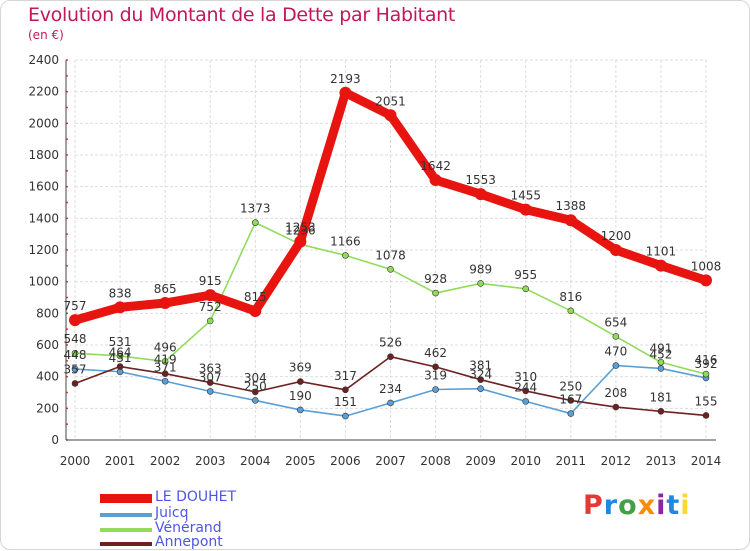 This screenshot has width=750, height=551. What do you see at coordinates (46, 35) in the screenshot?
I see `chart-unit: (en €)` at bounding box center [46, 35].